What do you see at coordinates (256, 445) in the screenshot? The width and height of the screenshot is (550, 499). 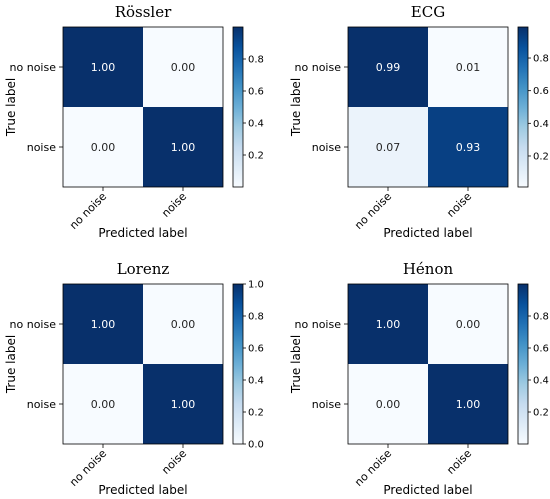 I see `colorbar-tick-label: 0.0` at bounding box center [256, 445].